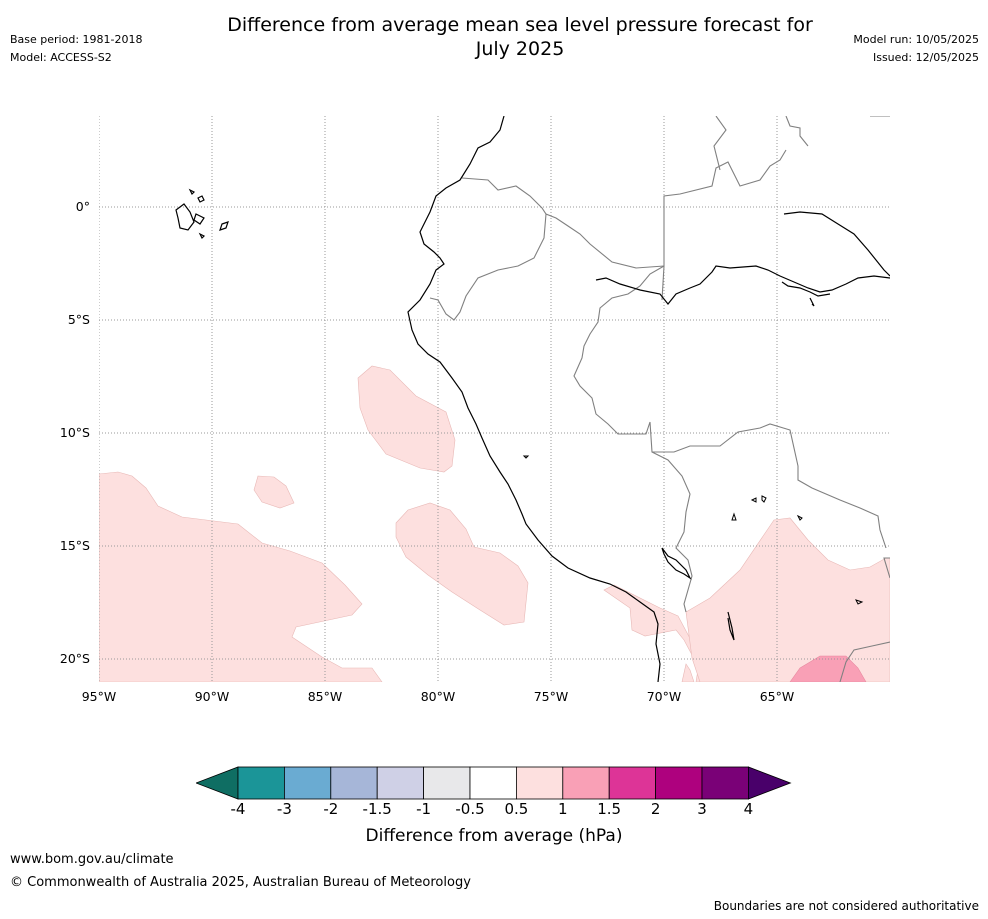 The image size is (988, 919). I want to click on colorbar, so click(494, 783).